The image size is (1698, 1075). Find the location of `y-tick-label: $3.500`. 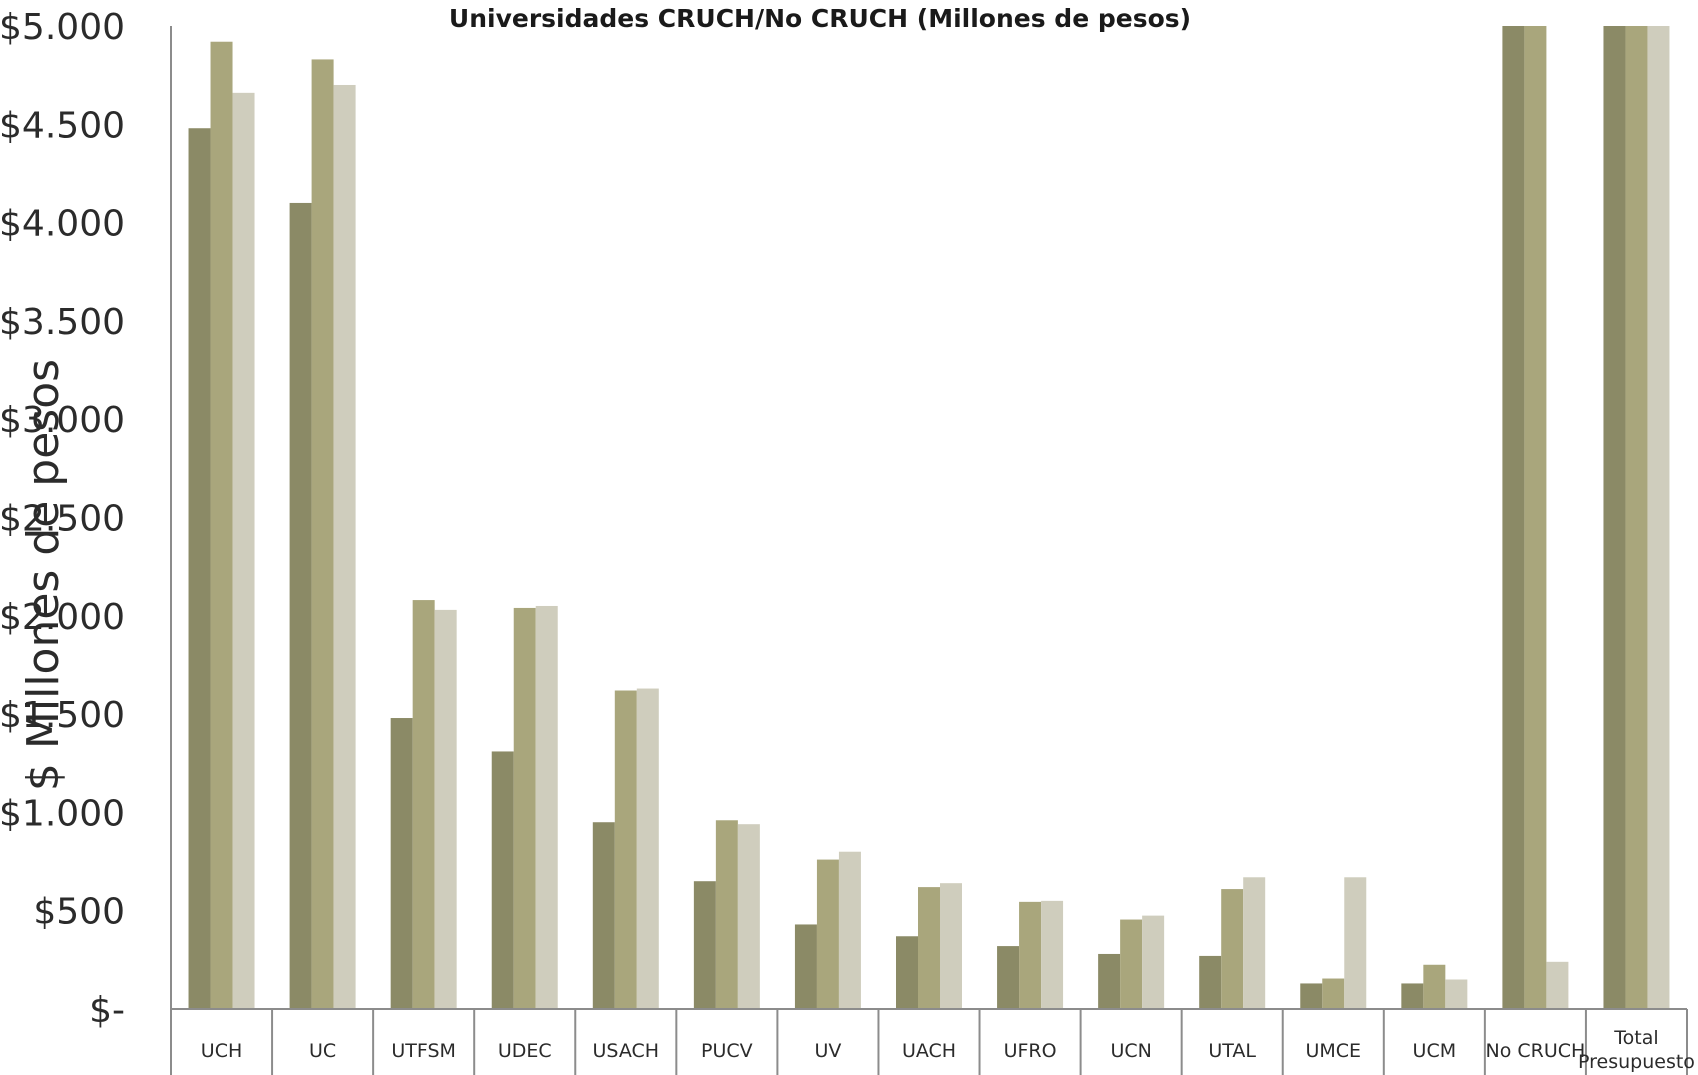

y-tick-label: $3.500 is located at coordinates (62, 322).